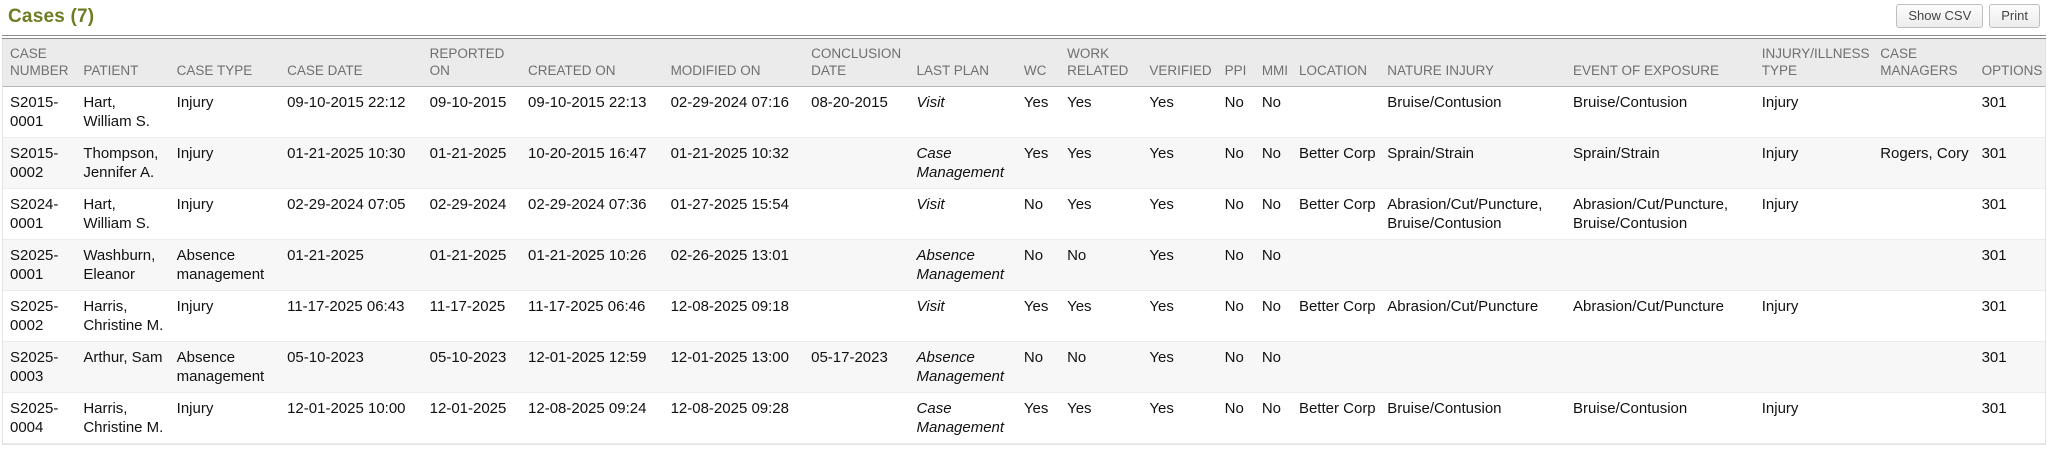  Describe the element at coordinates (729, 255) in the screenshot. I see `cell-modified_on: 02-26-2025 13:01` at that location.